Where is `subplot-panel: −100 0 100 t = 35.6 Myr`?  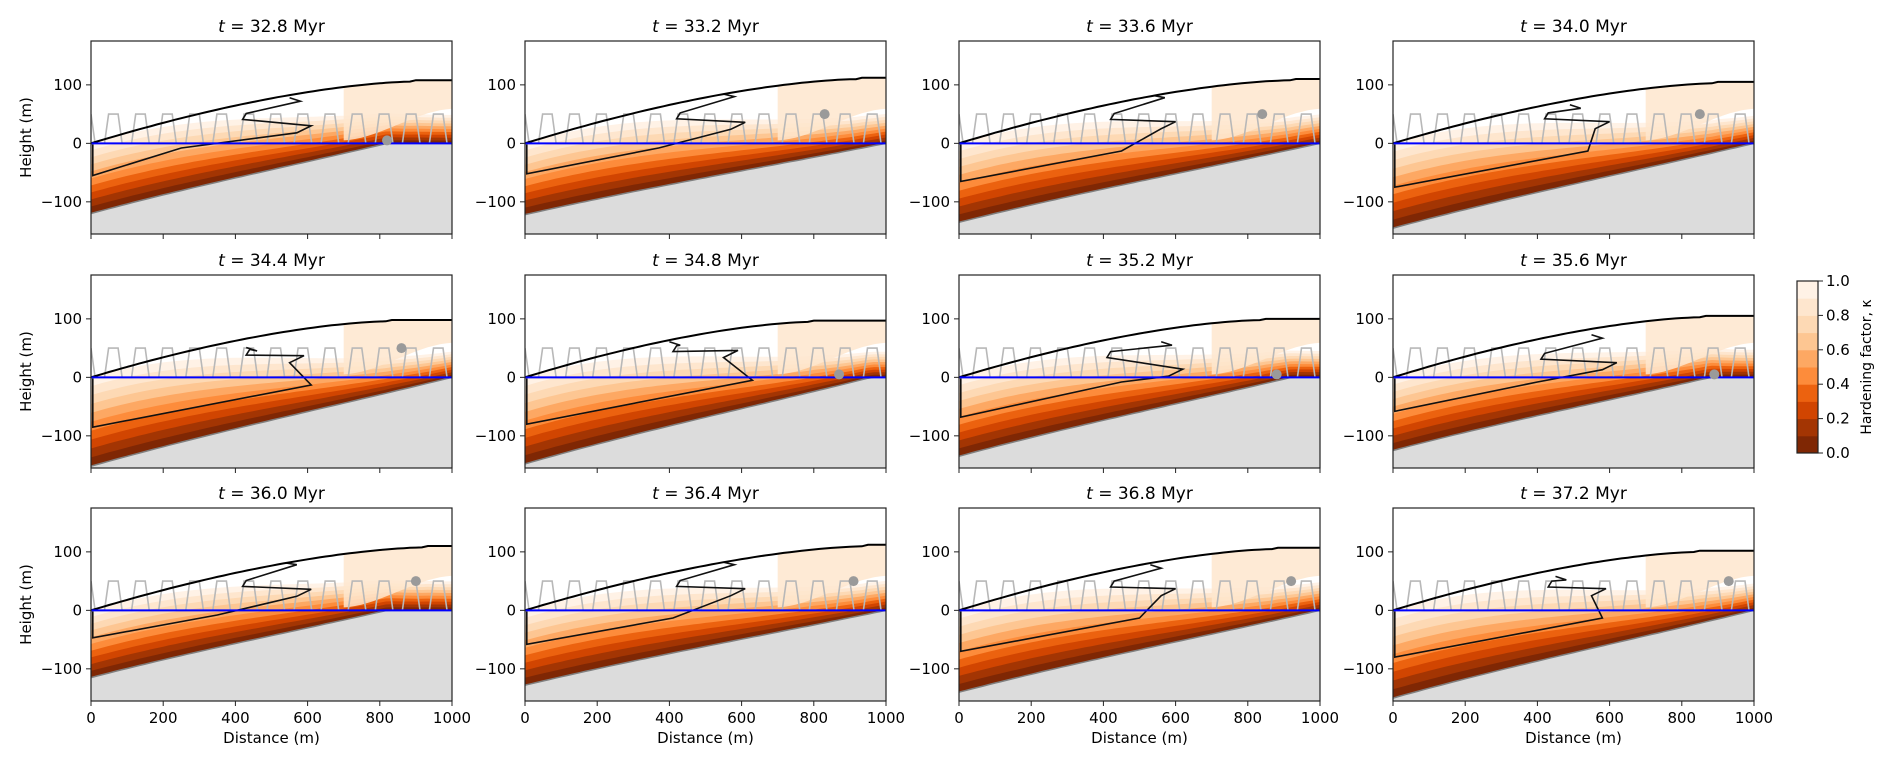 subplot-panel: −100 0 100 t = 35.6 Myr is located at coordinates (1549, 362).